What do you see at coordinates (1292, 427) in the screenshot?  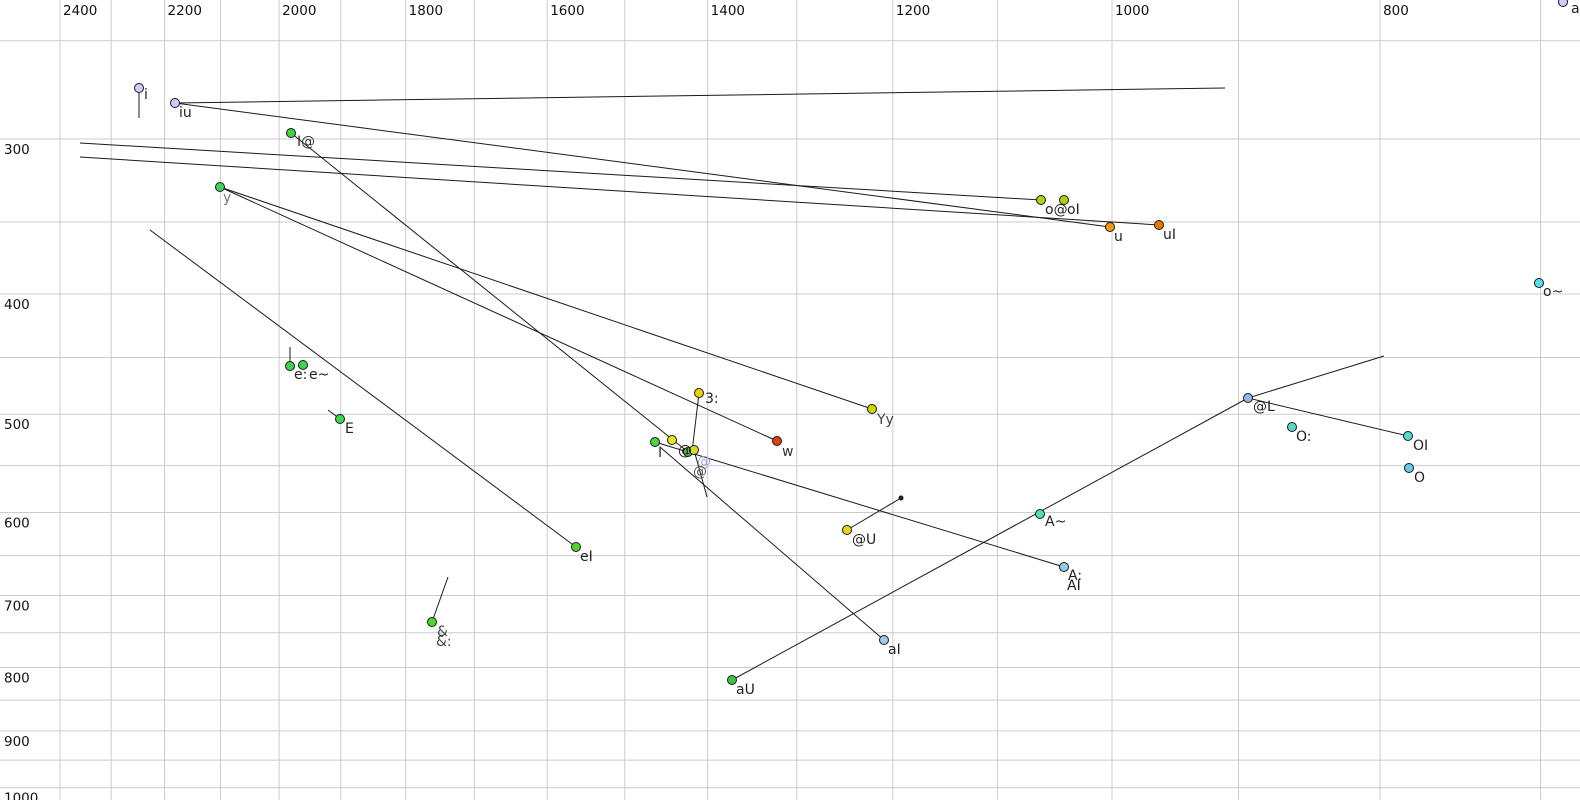 I see `vowel-point-O:` at bounding box center [1292, 427].